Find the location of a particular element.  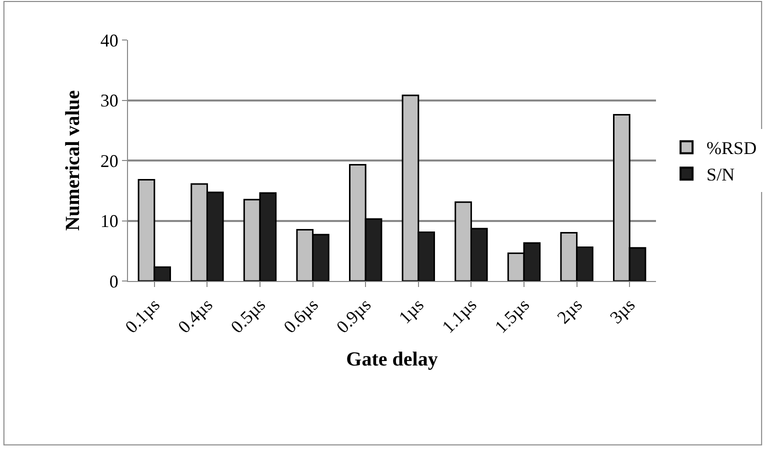

x-tick-label: 1µs is located at coordinates (411, 311).